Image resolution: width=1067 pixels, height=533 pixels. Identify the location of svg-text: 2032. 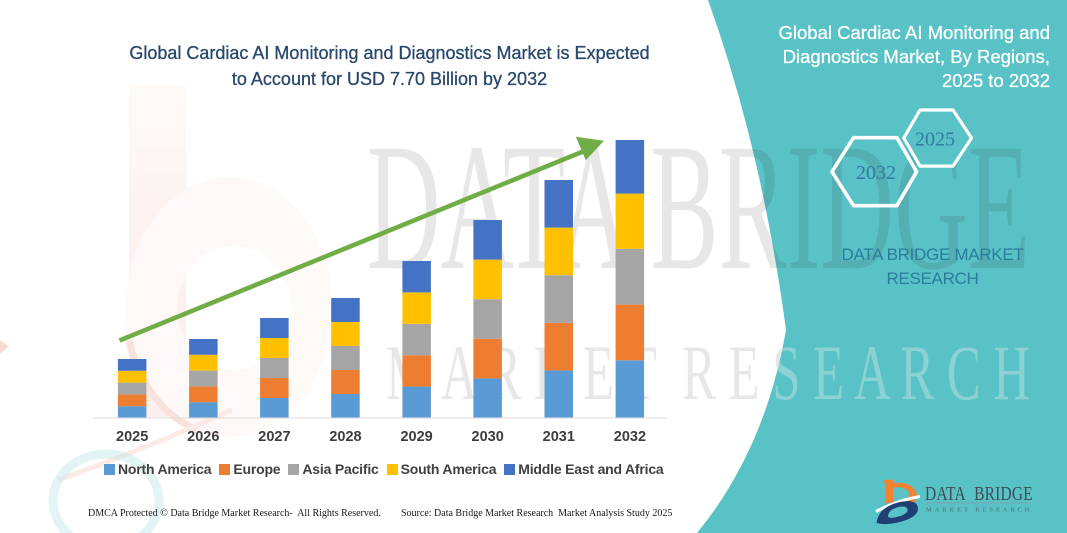
(876, 173).